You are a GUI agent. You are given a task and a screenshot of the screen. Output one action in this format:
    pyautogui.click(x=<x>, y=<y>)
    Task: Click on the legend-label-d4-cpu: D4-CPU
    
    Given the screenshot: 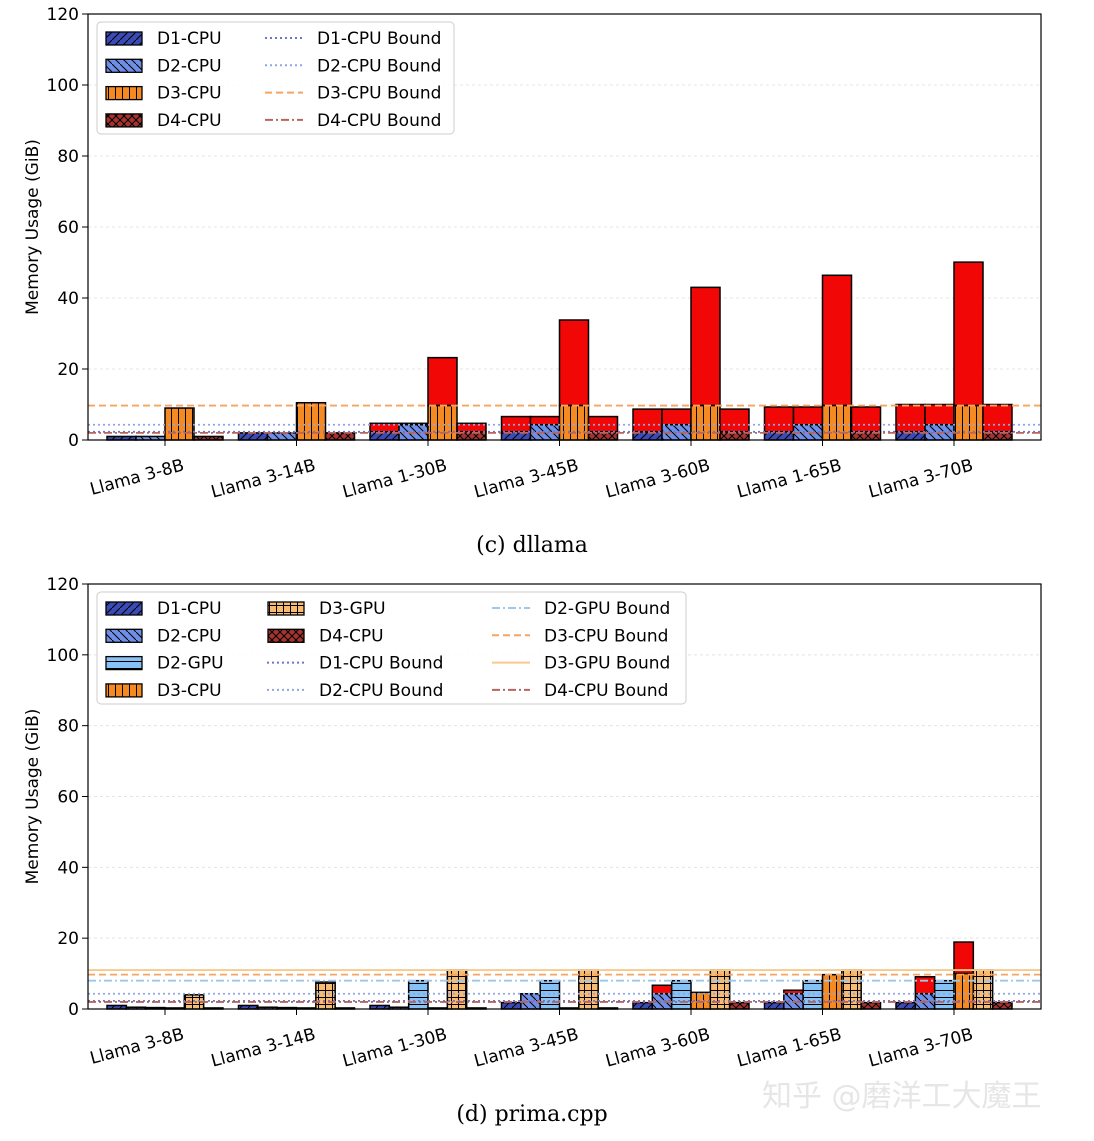 What is the action you would take?
    pyautogui.click(x=189, y=121)
    